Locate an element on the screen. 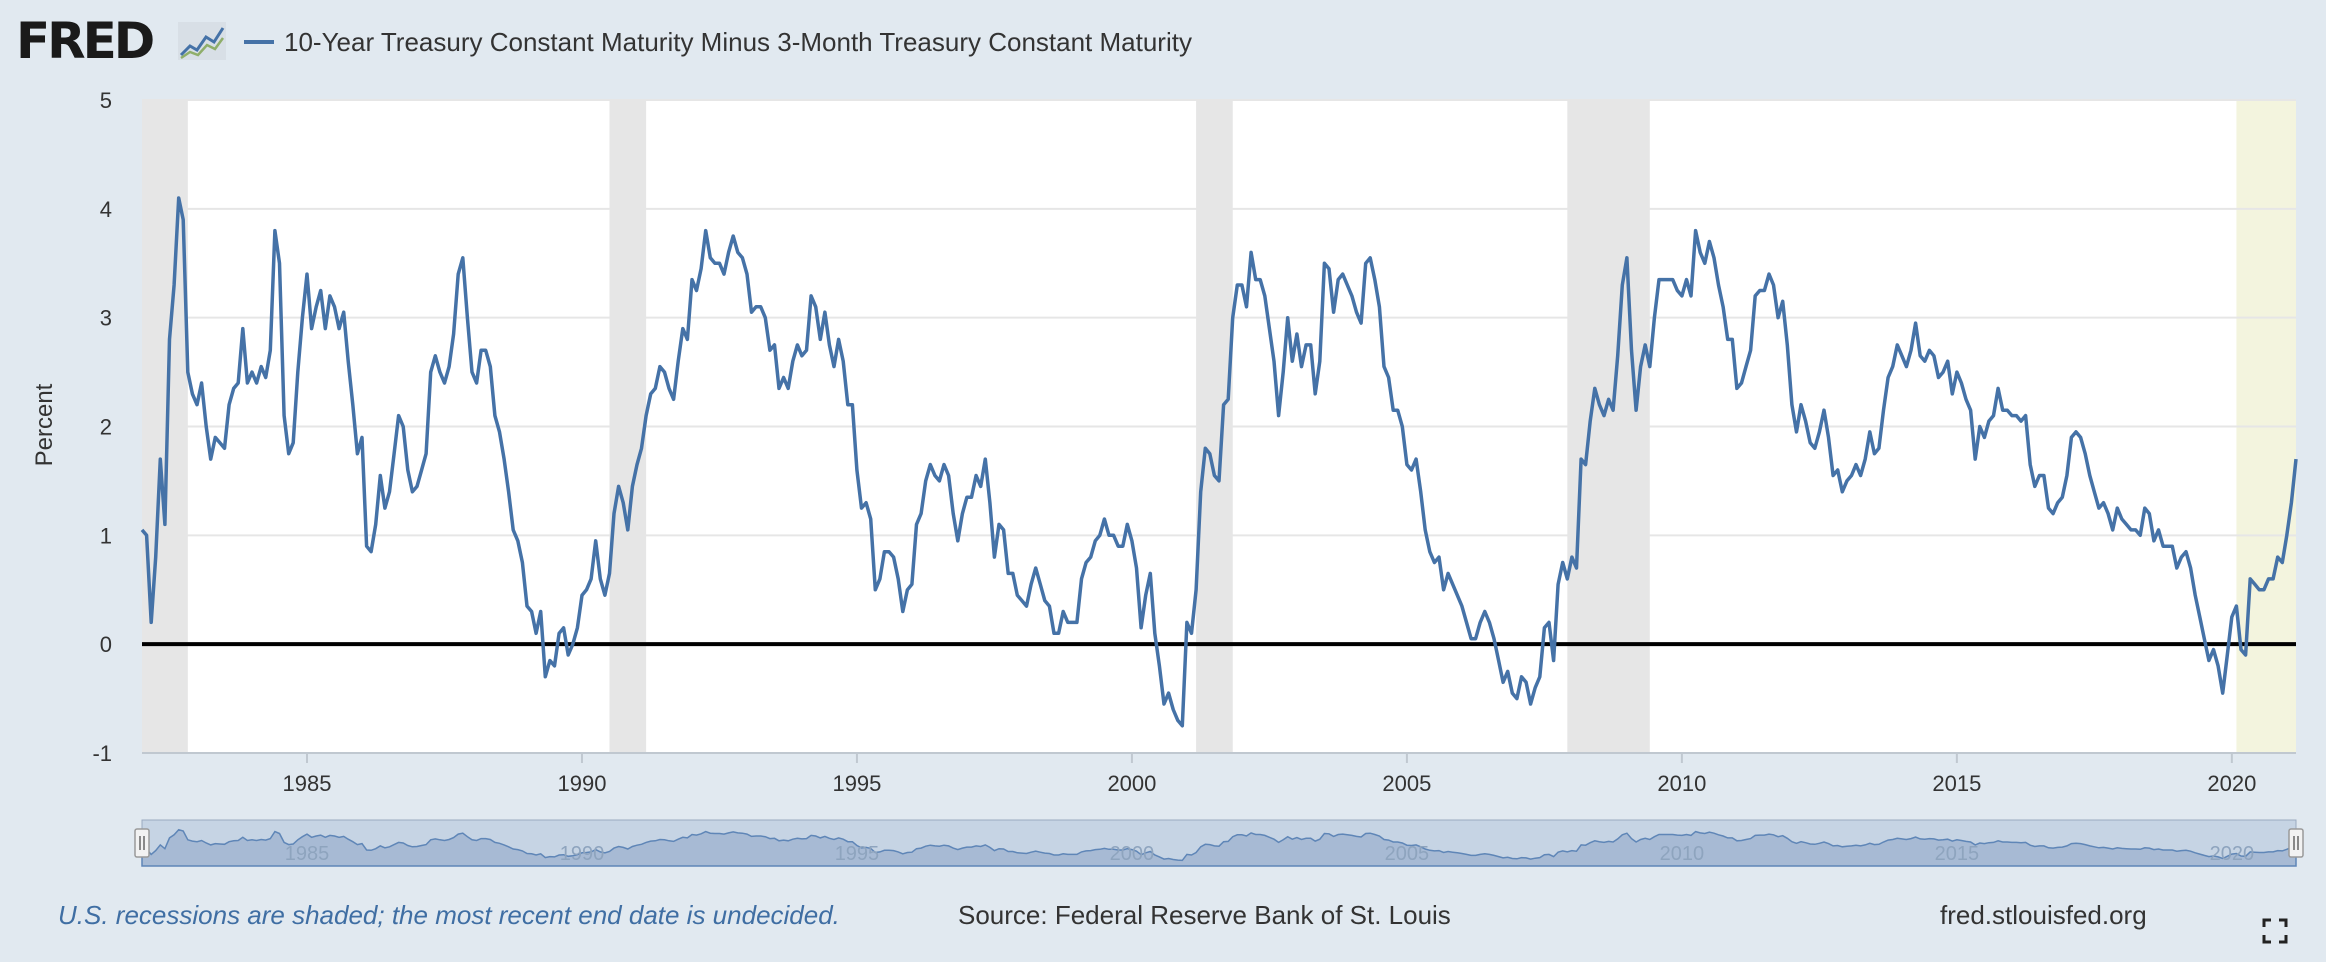 The image size is (2326, 962). y-tick-label: 2 is located at coordinates (106, 427).